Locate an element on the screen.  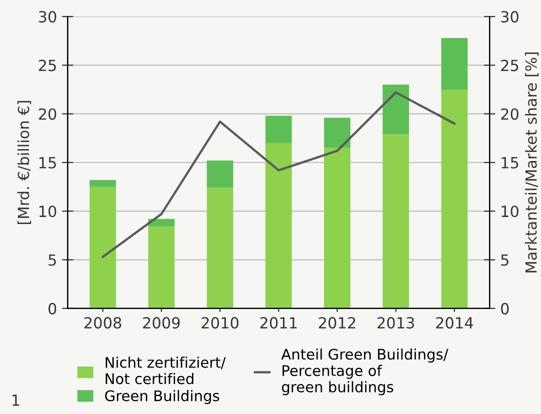
y-tick-label: 5 is located at coordinates (52, 260).